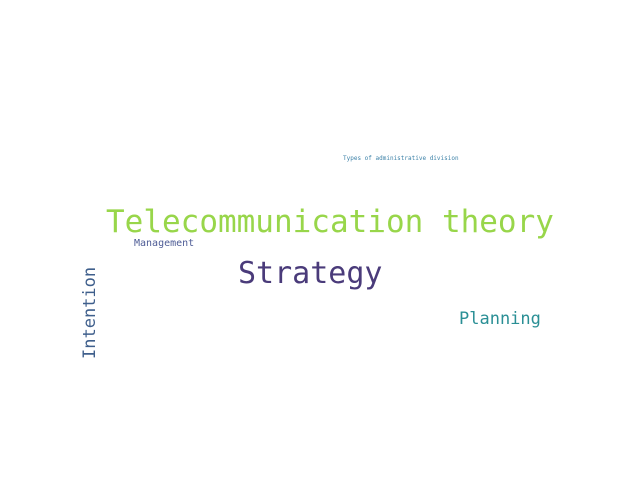  What do you see at coordinates (330, 222) in the screenshot?
I see `word-telecommunication-theory: Telecommunication theory` at bounding box center [330, 222].